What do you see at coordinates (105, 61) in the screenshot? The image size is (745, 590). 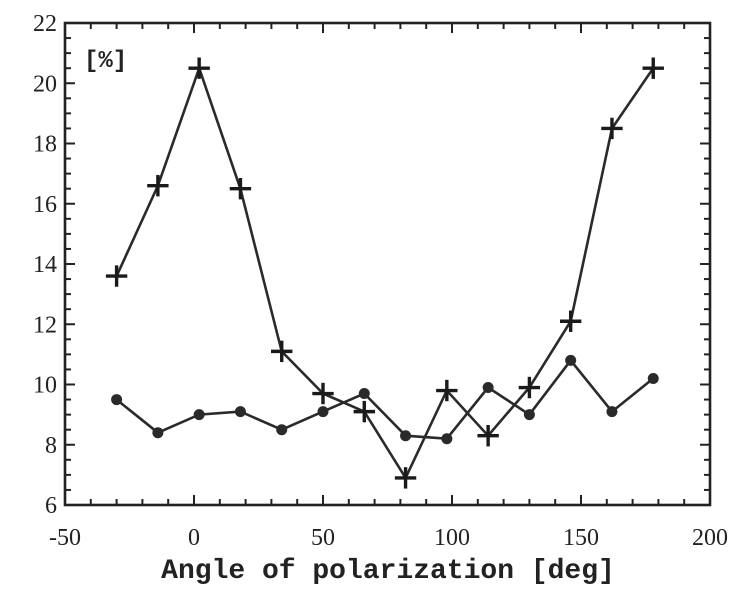 I see `y-axis-unit-label: [%]` at bounding box center [105, 61].